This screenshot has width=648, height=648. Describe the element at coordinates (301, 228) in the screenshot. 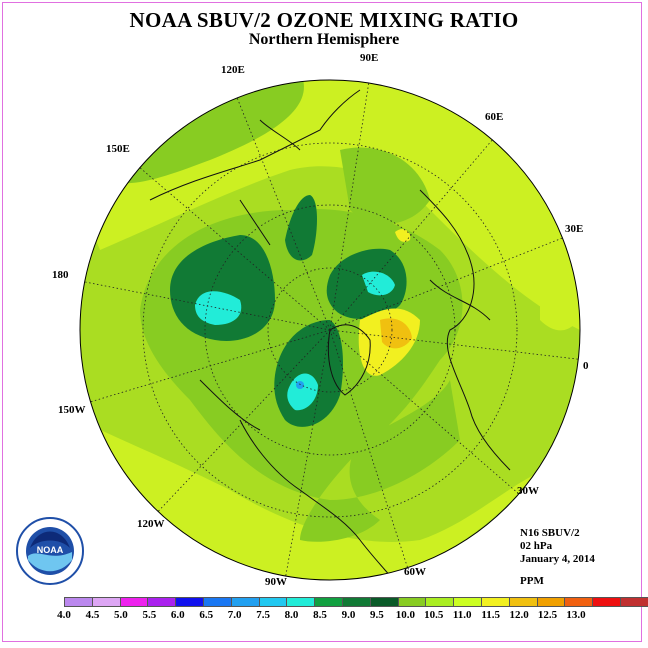

I see `contour-8.5-high-d` at that location.